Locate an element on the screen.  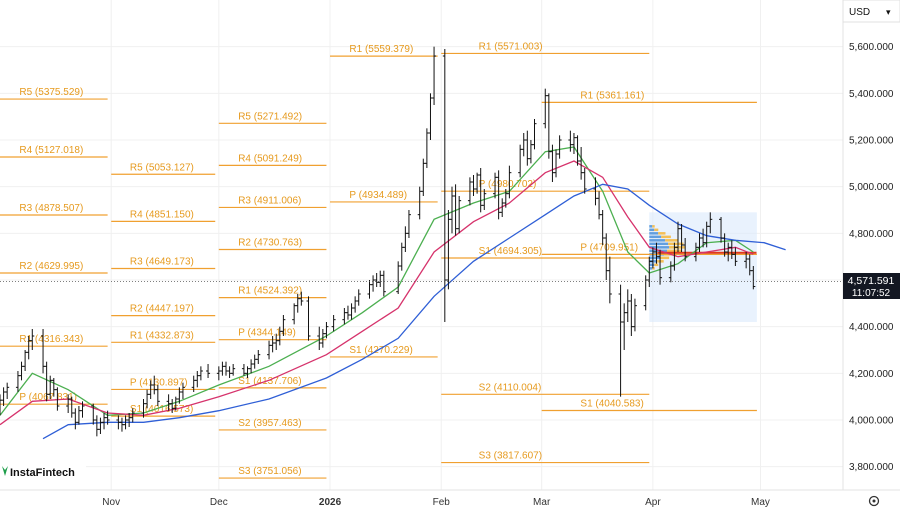
last-price-timer: 11:07:52 is located at coordinates (871, 293).